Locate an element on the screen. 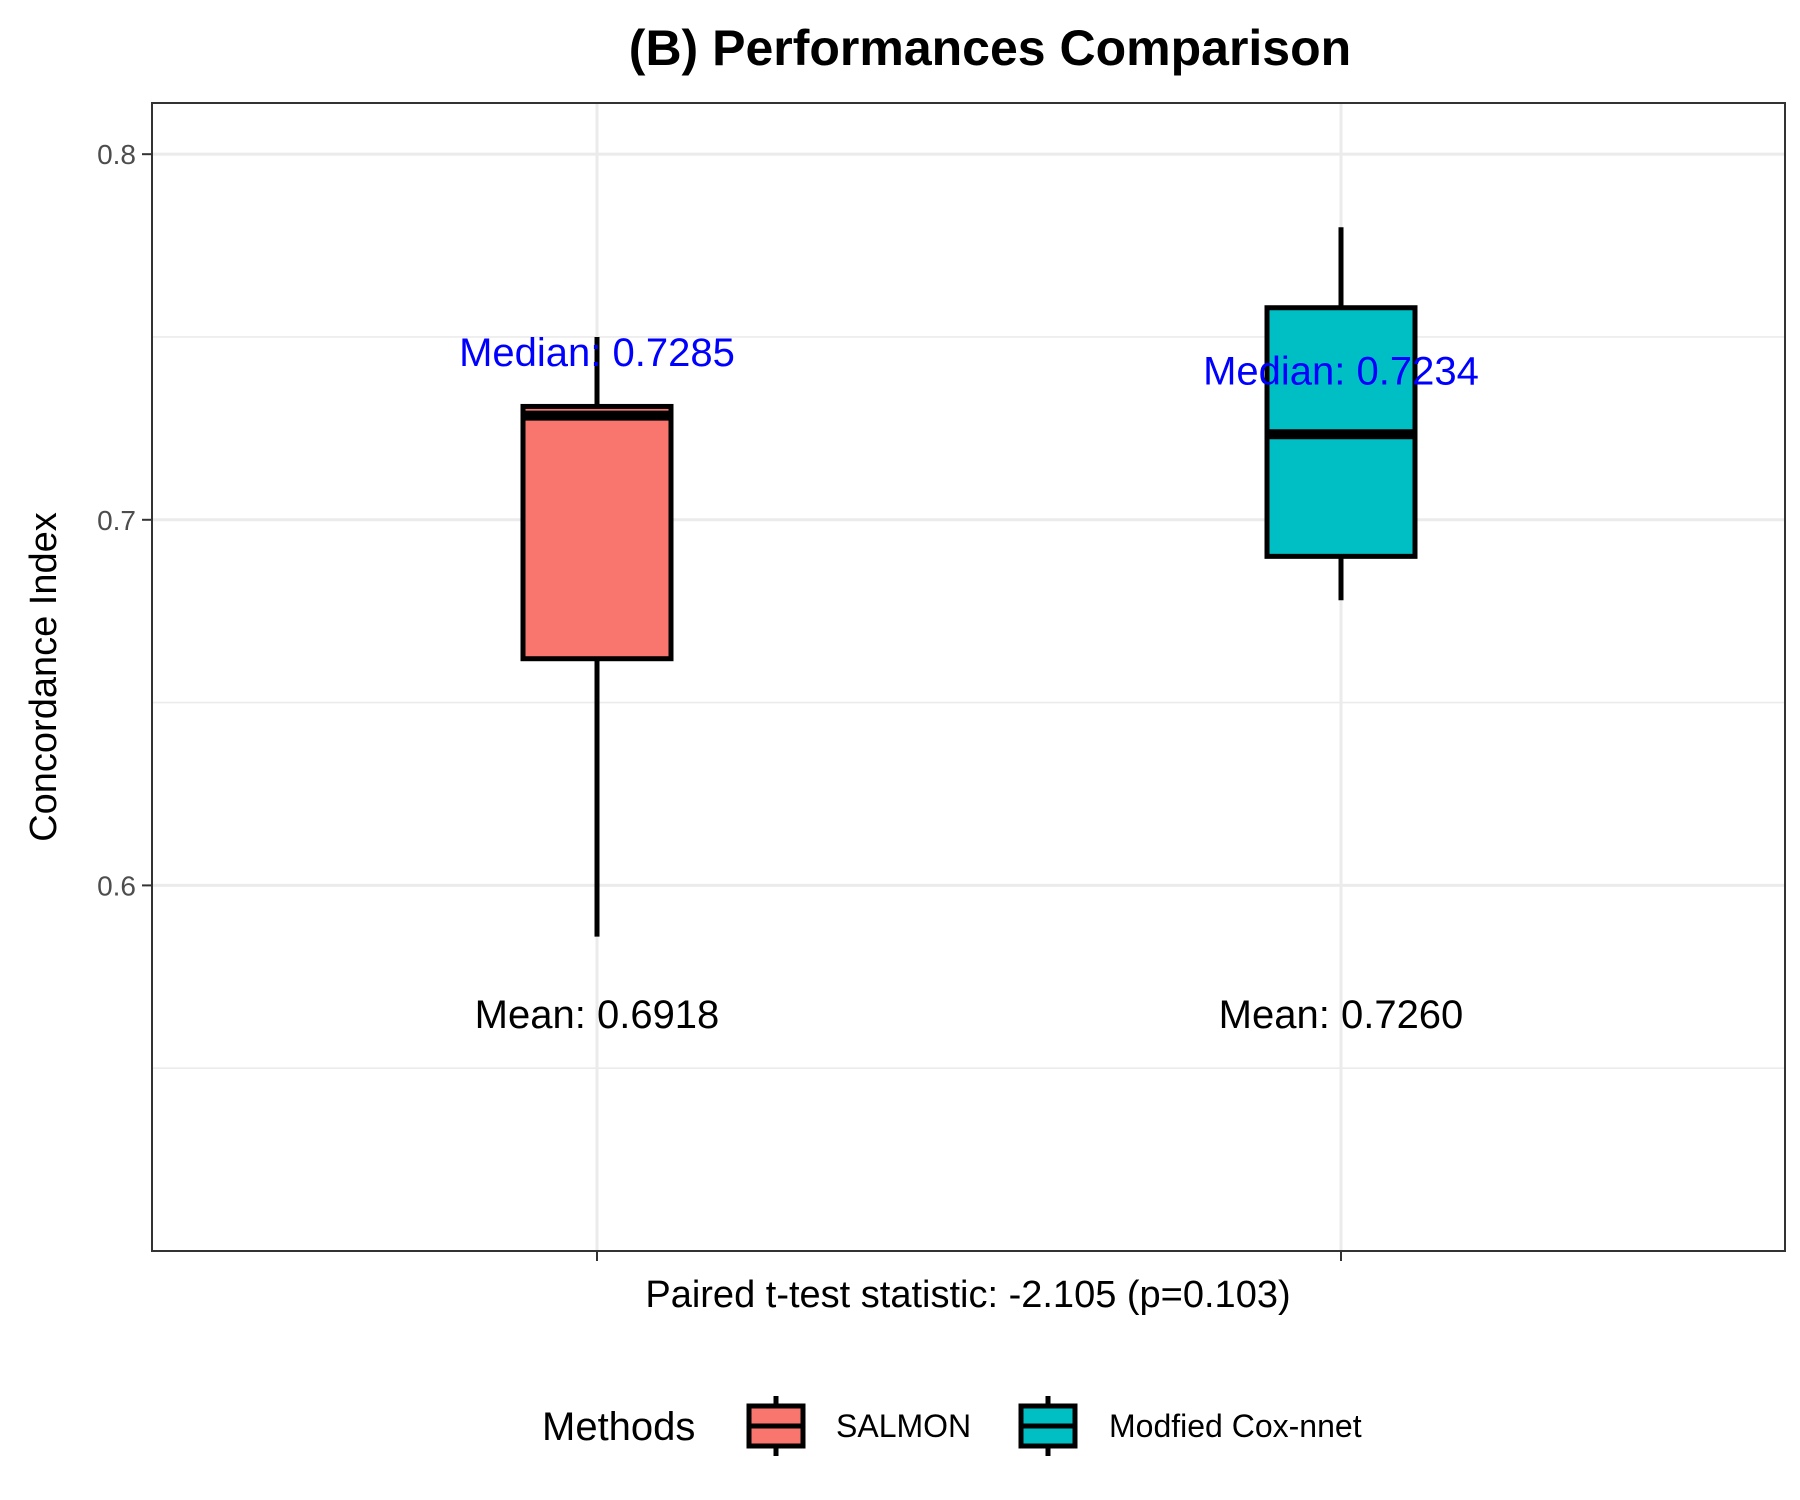 The width and height of the screenshot is (1800, 1500). box-modfied-cox-nnet is located at coordinates (1341, 414).